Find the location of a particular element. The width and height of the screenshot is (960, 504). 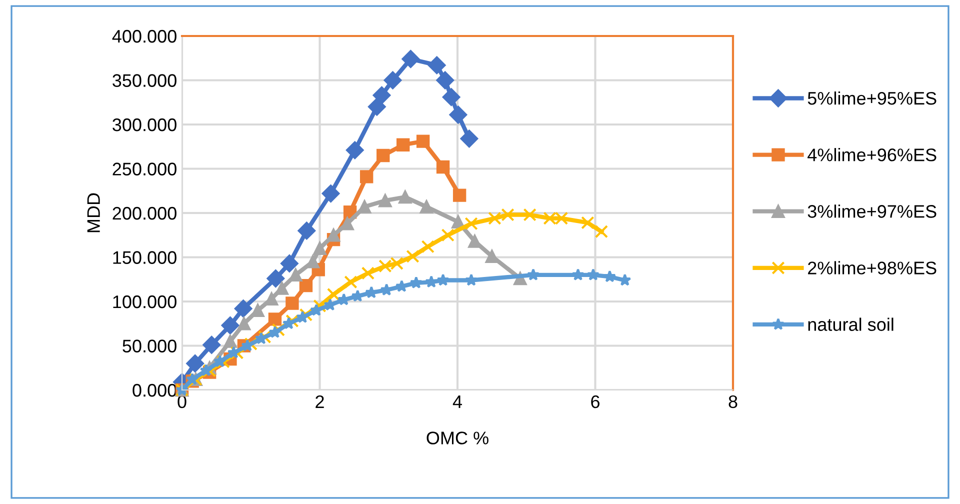

x-axis-title: OMC % is located at coordinates (457, 438).